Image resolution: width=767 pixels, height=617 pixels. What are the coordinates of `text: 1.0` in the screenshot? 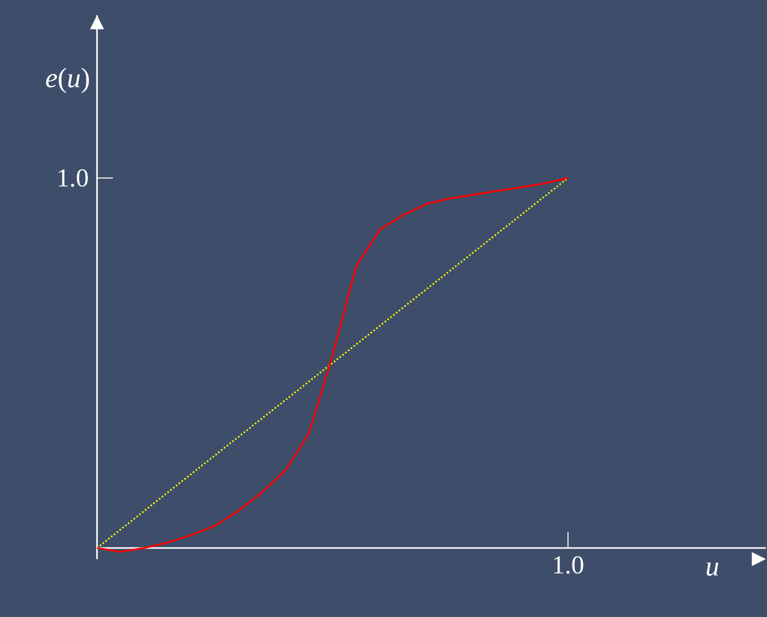 It's located at (569, 565).